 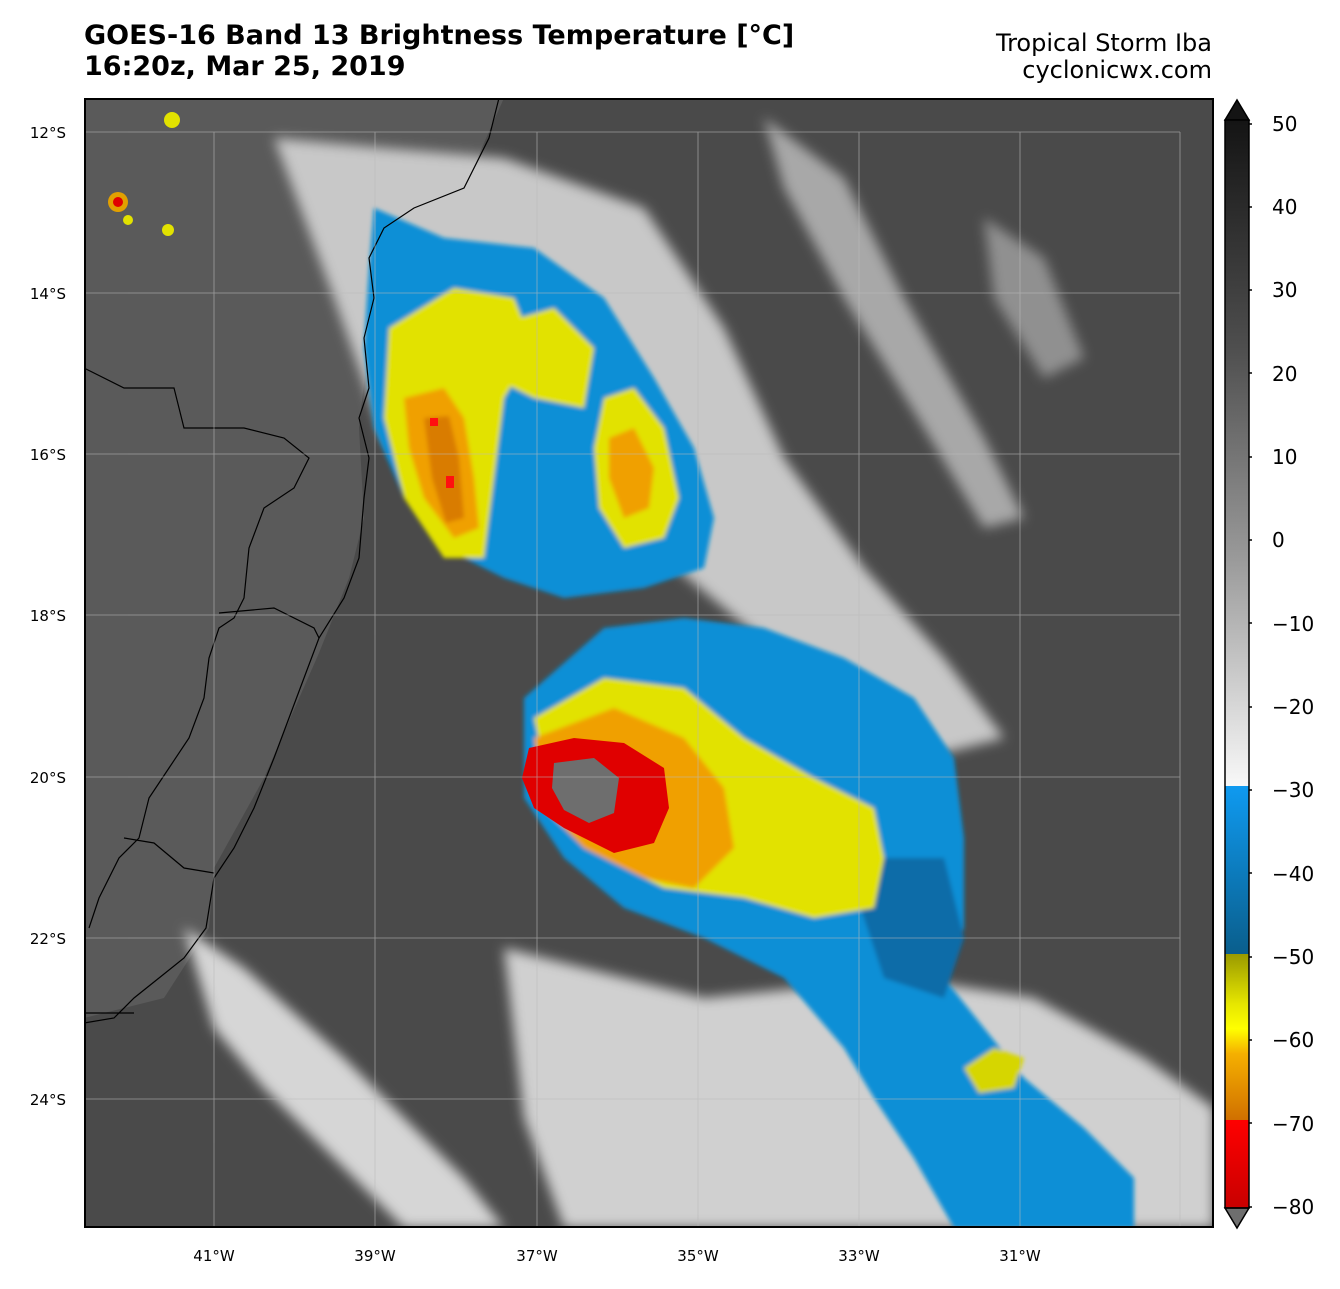 What do you see at coordinates (118, 202) in the screenshot?
I see `cold-cell-core` at bounding box center [118, 202].